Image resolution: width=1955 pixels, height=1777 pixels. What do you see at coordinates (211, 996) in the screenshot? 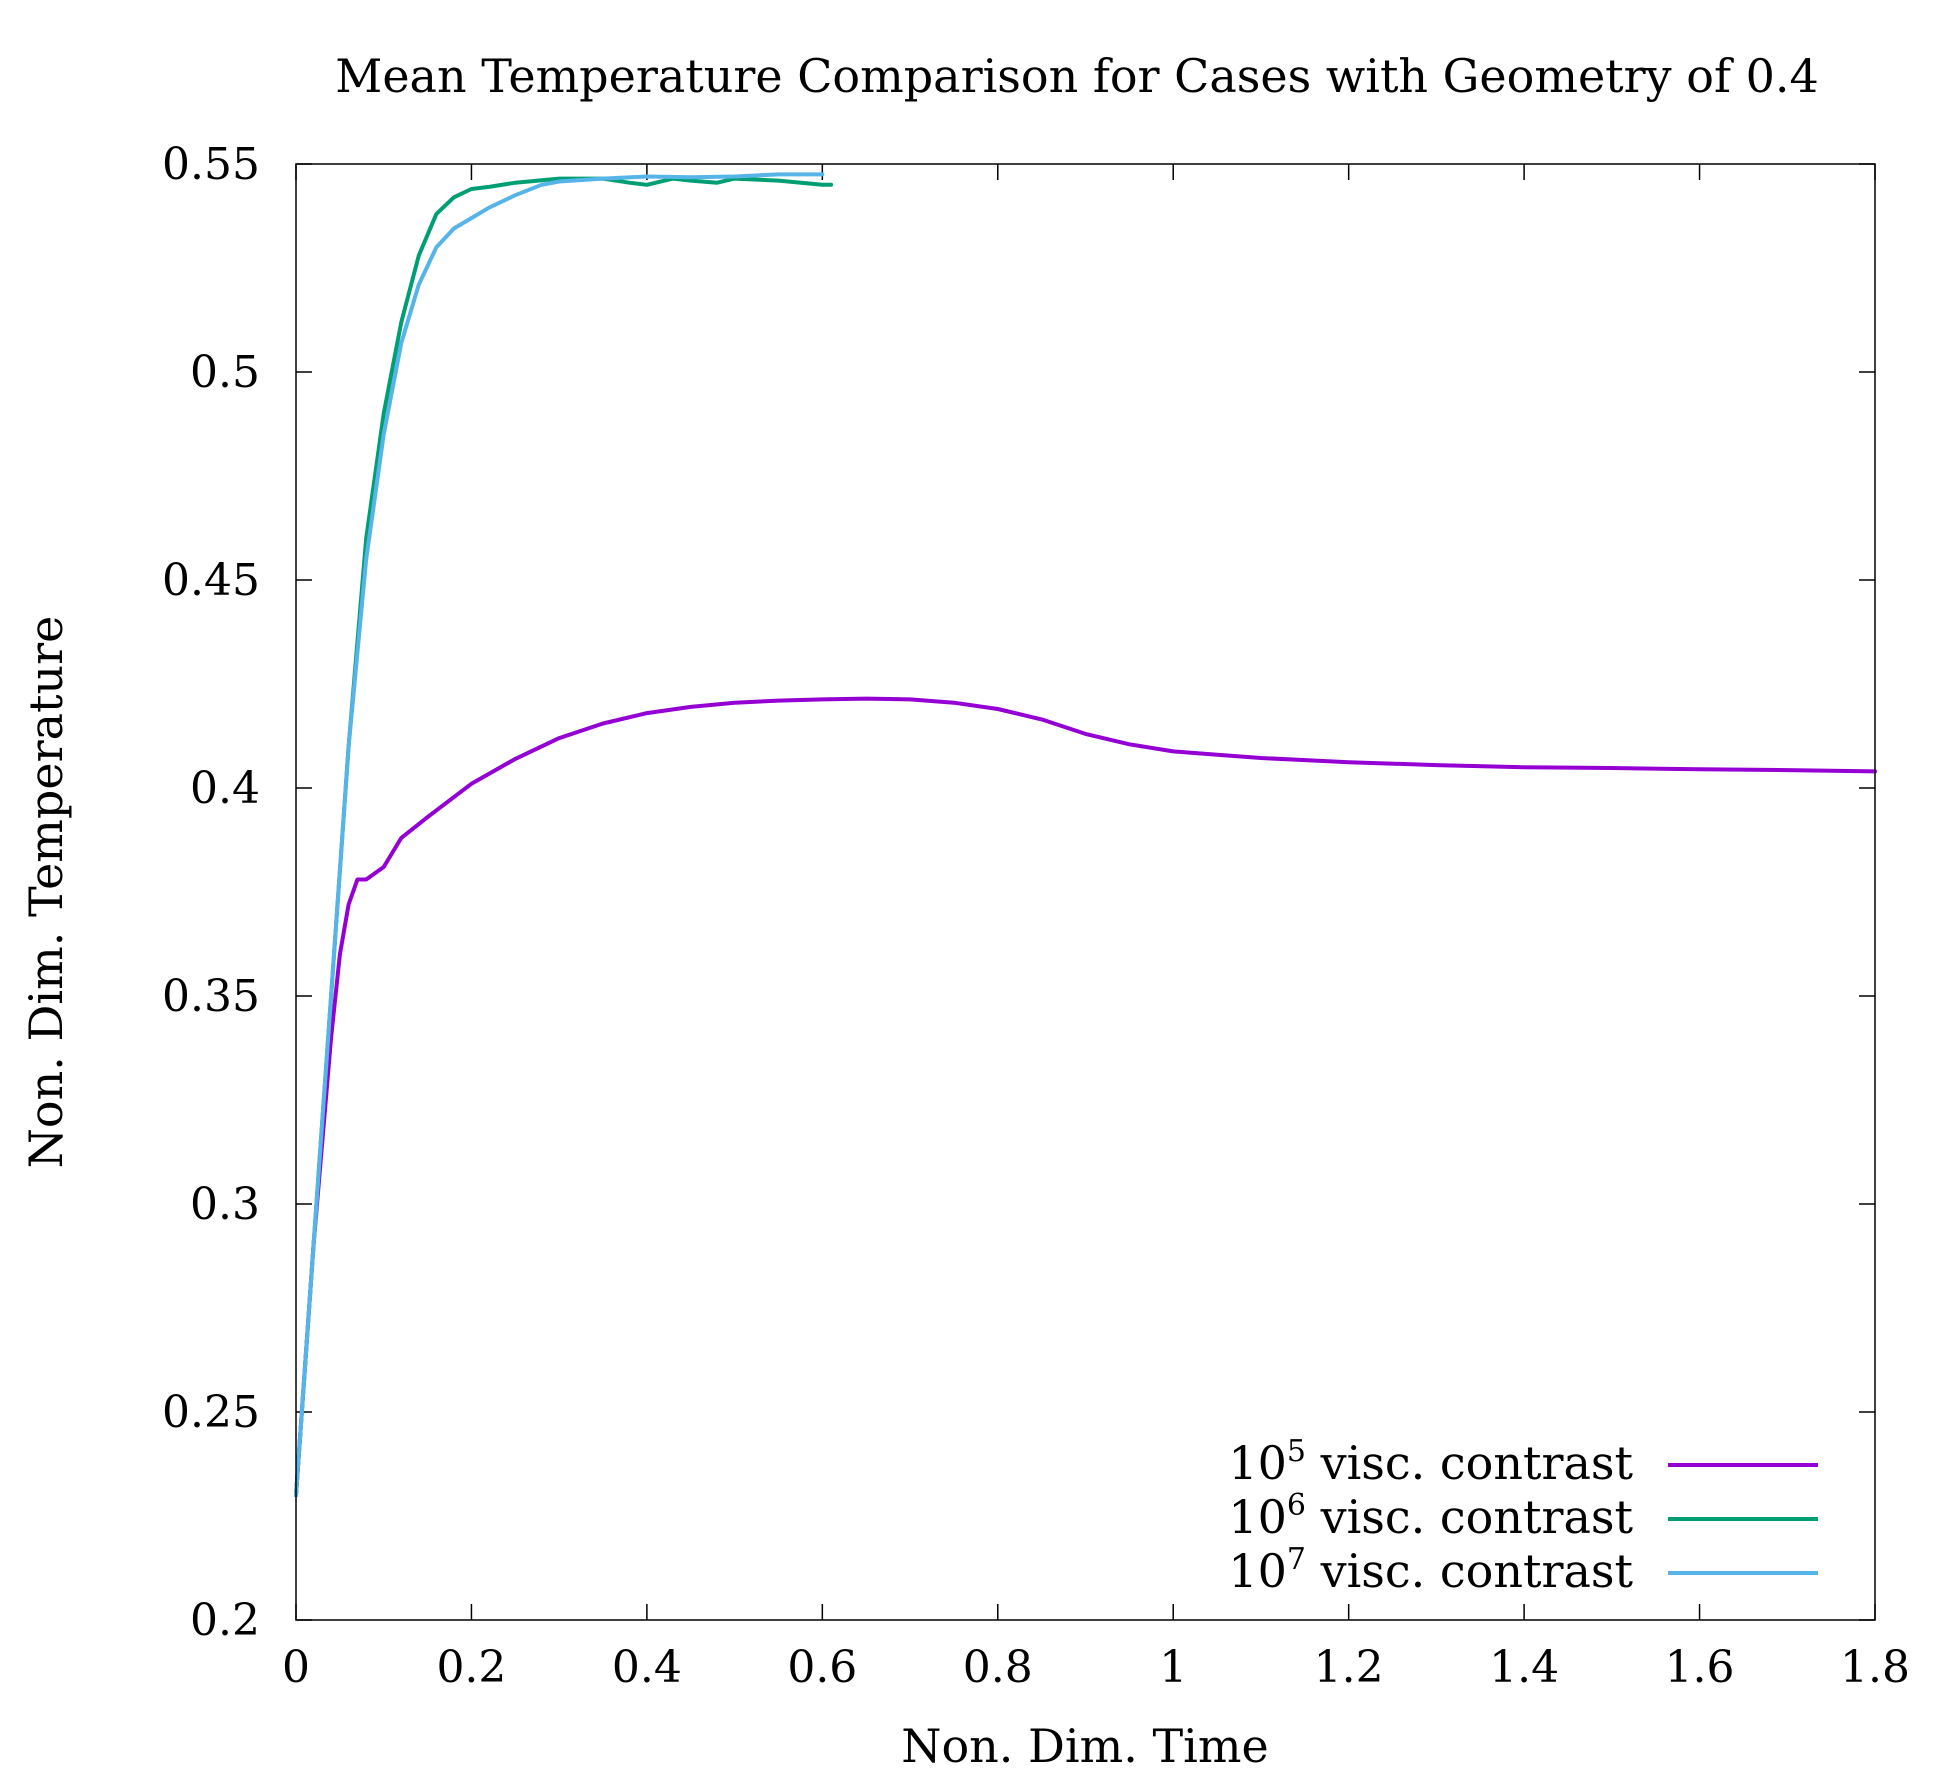
I see `y-tick-label: 0.35` at bounding box center [211, 996].